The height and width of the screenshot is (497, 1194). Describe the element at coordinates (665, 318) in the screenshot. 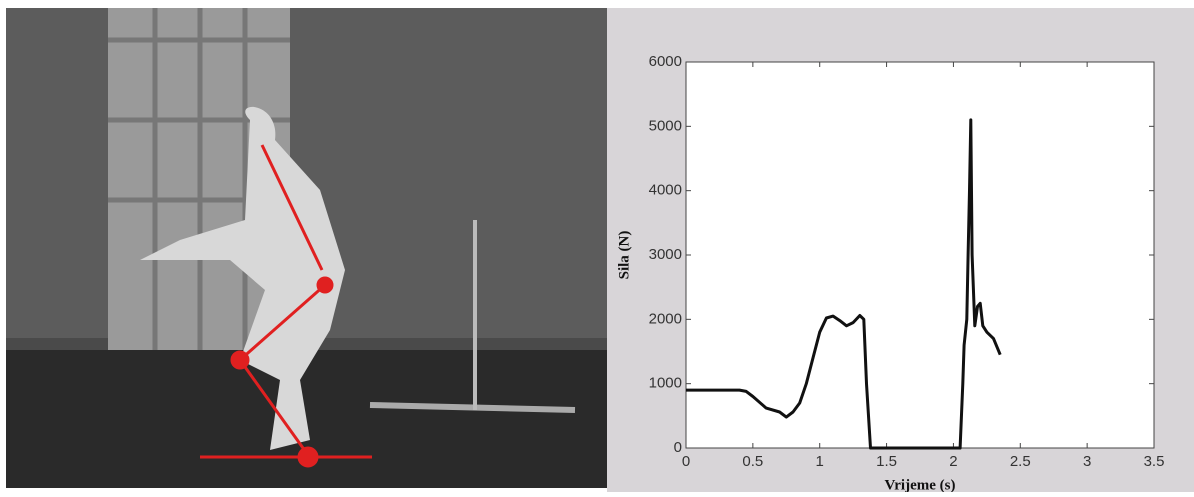

I see `y-tick-label: 2000` at that location.